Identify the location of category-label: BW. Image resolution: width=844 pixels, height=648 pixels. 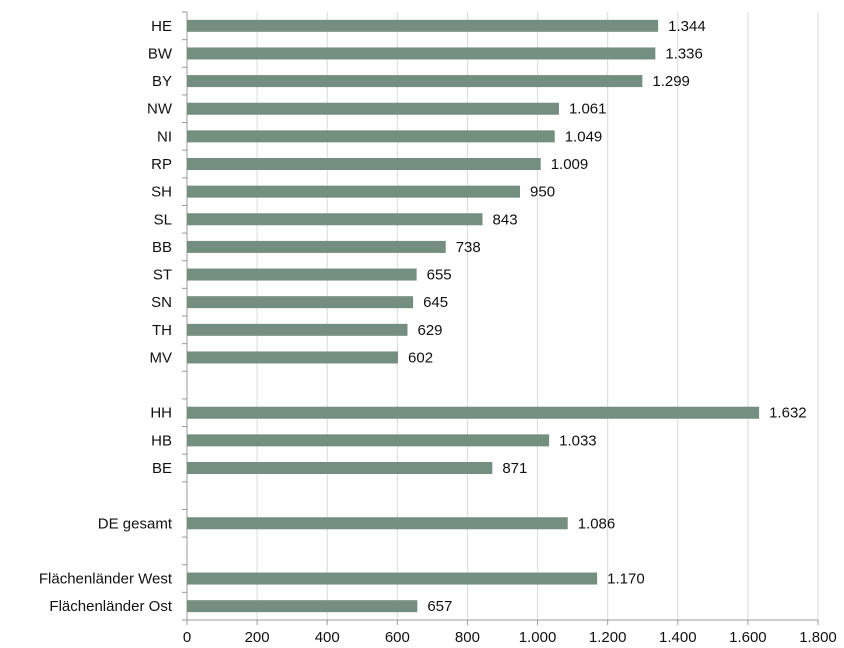
(160, 53).